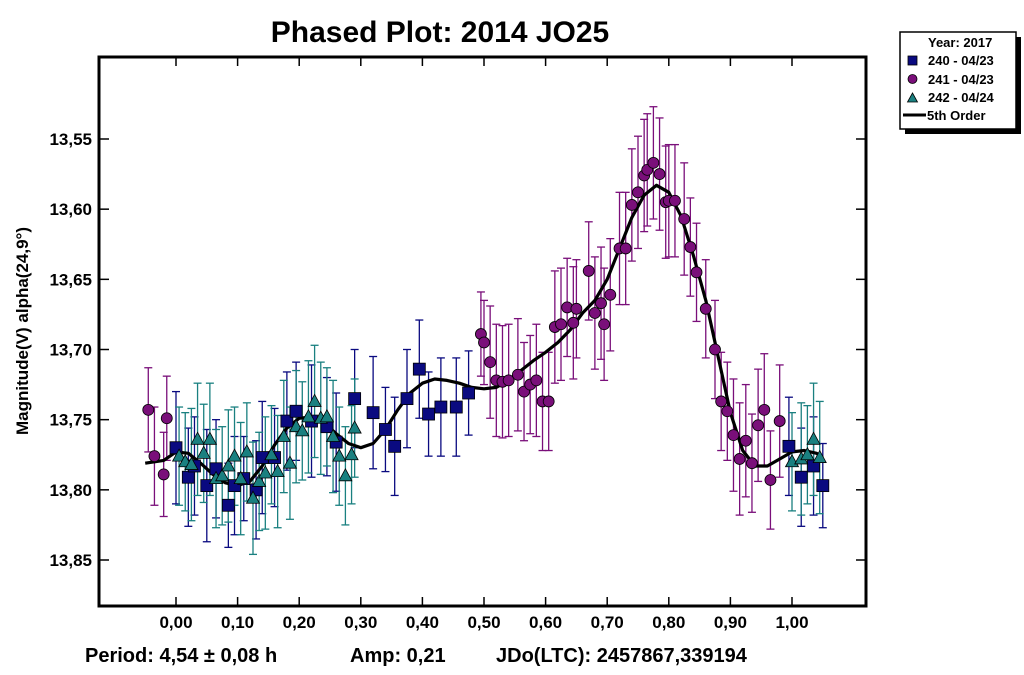  I want to click on legend-triangle-icon, so click(912, 97).